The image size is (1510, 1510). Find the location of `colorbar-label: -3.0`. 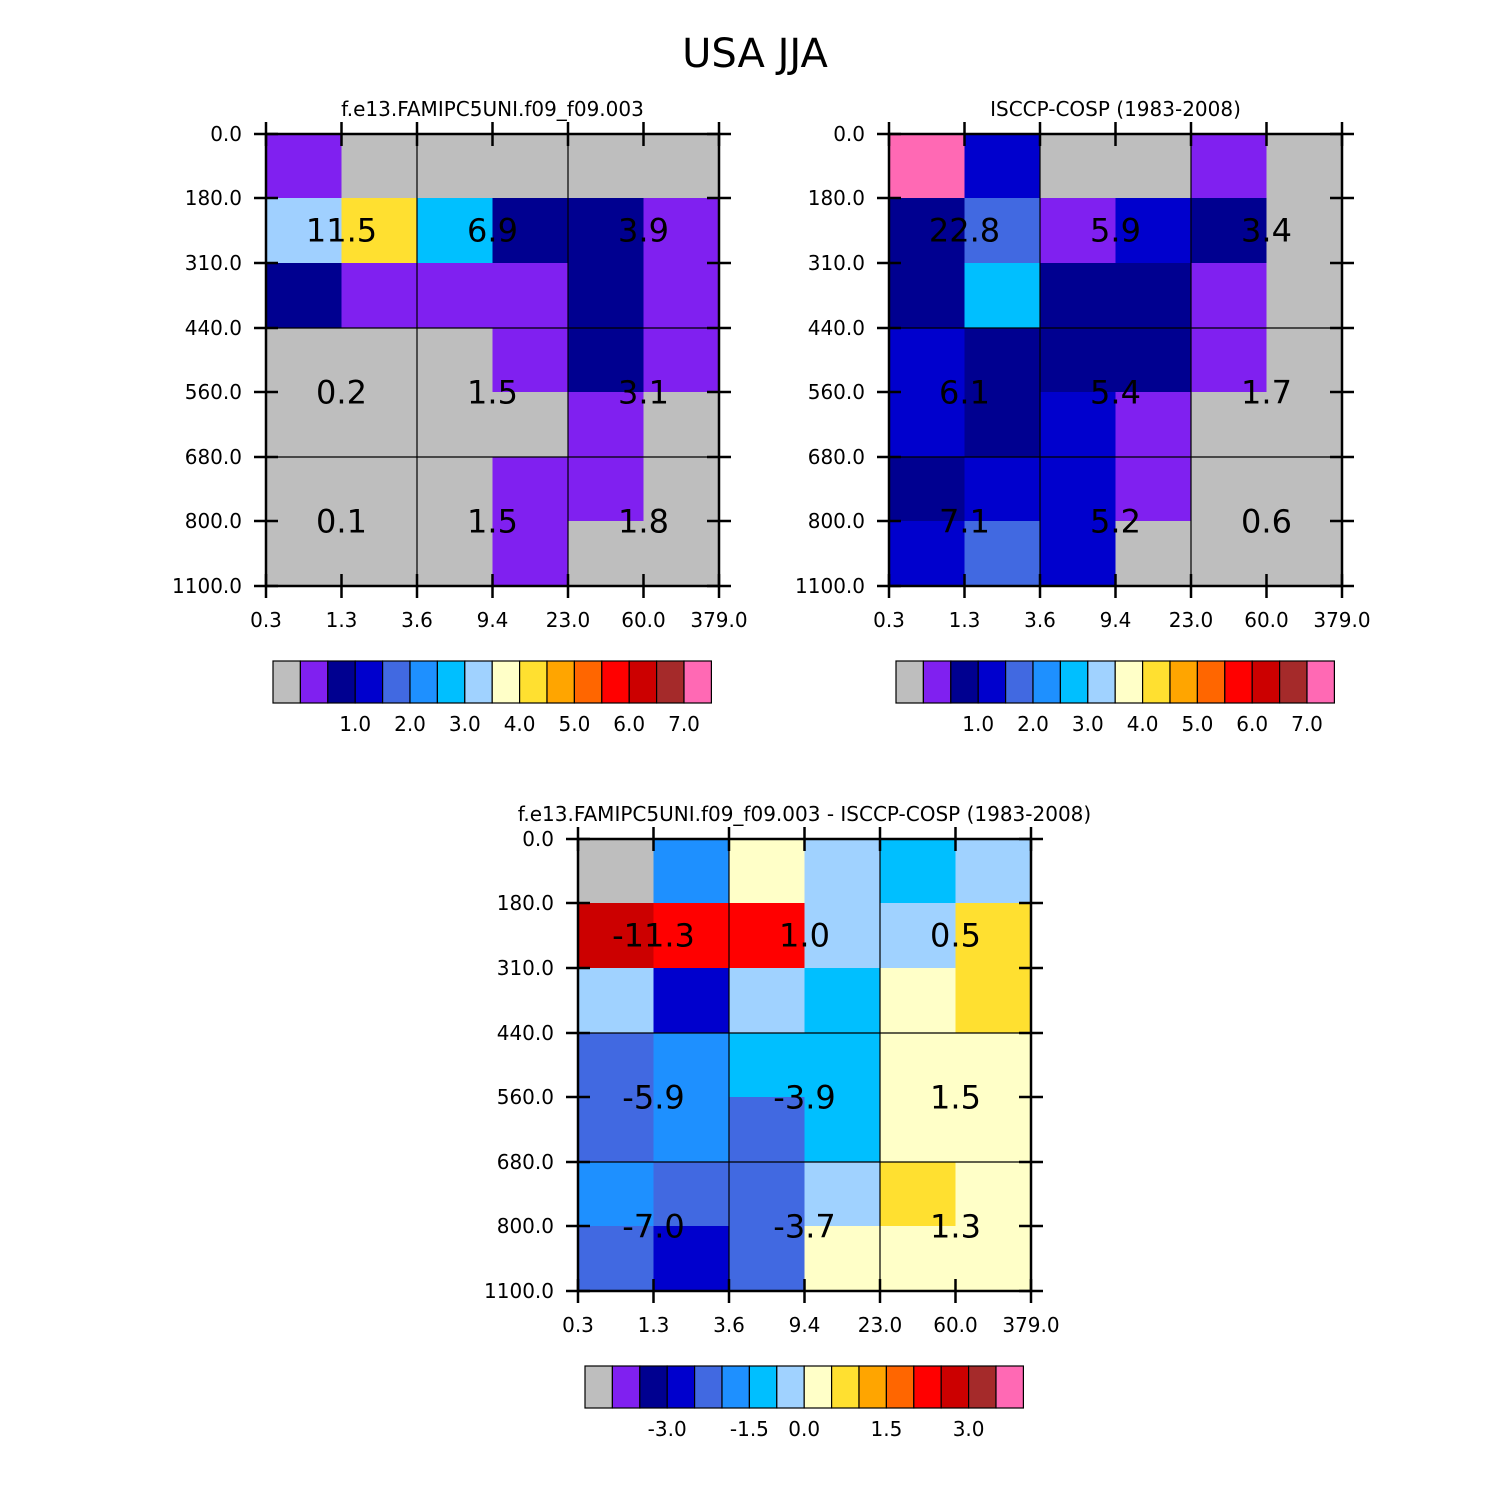

colorbar-label: -3.0 is located at coordinates (667, 1429).